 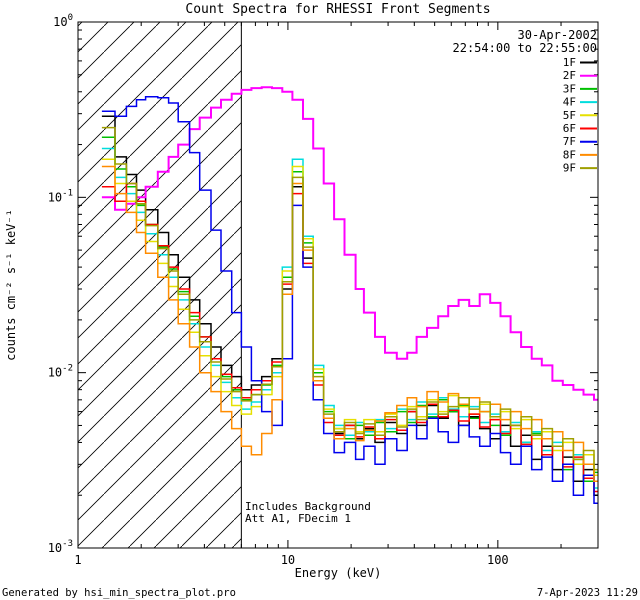 What do you see at coordinates (498, 560) in the screenshot?
I see `x-tick-label: 100` at bounding box center [498, 560].